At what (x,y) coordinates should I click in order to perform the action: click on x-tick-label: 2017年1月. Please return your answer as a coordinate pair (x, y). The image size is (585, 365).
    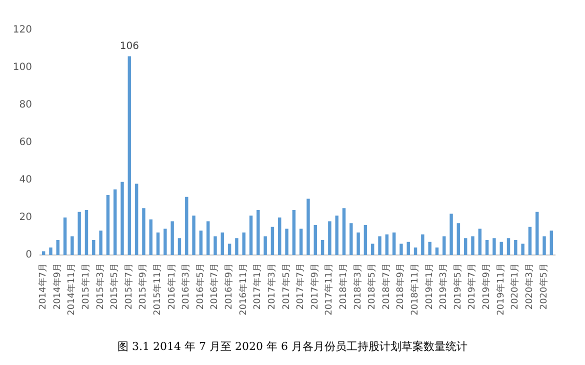
    Looking at the image, I should click on (258, 286).